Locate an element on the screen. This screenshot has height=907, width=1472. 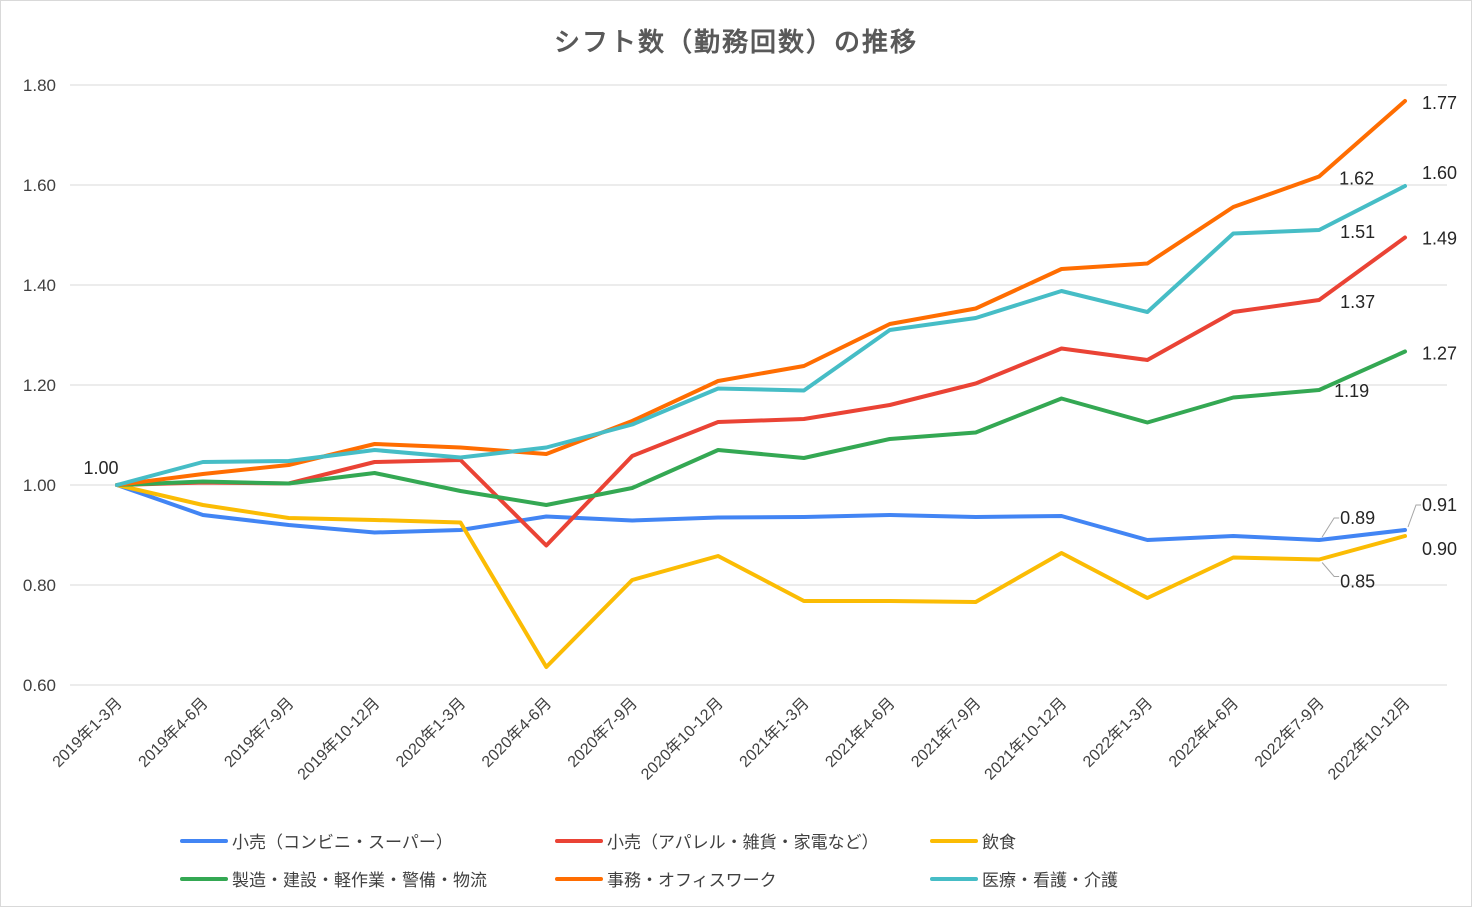
data-label: 0.91 is located at coordinates (1439, 505).